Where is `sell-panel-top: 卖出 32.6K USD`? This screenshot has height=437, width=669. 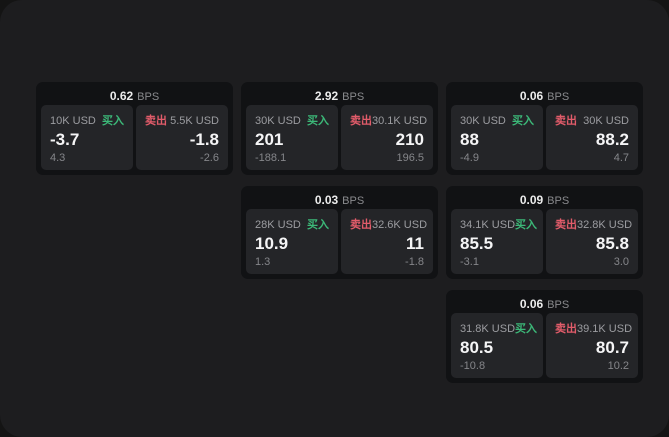 sell-panel-top: 卖出 32.6K USD is located at coordinates (389, 224).